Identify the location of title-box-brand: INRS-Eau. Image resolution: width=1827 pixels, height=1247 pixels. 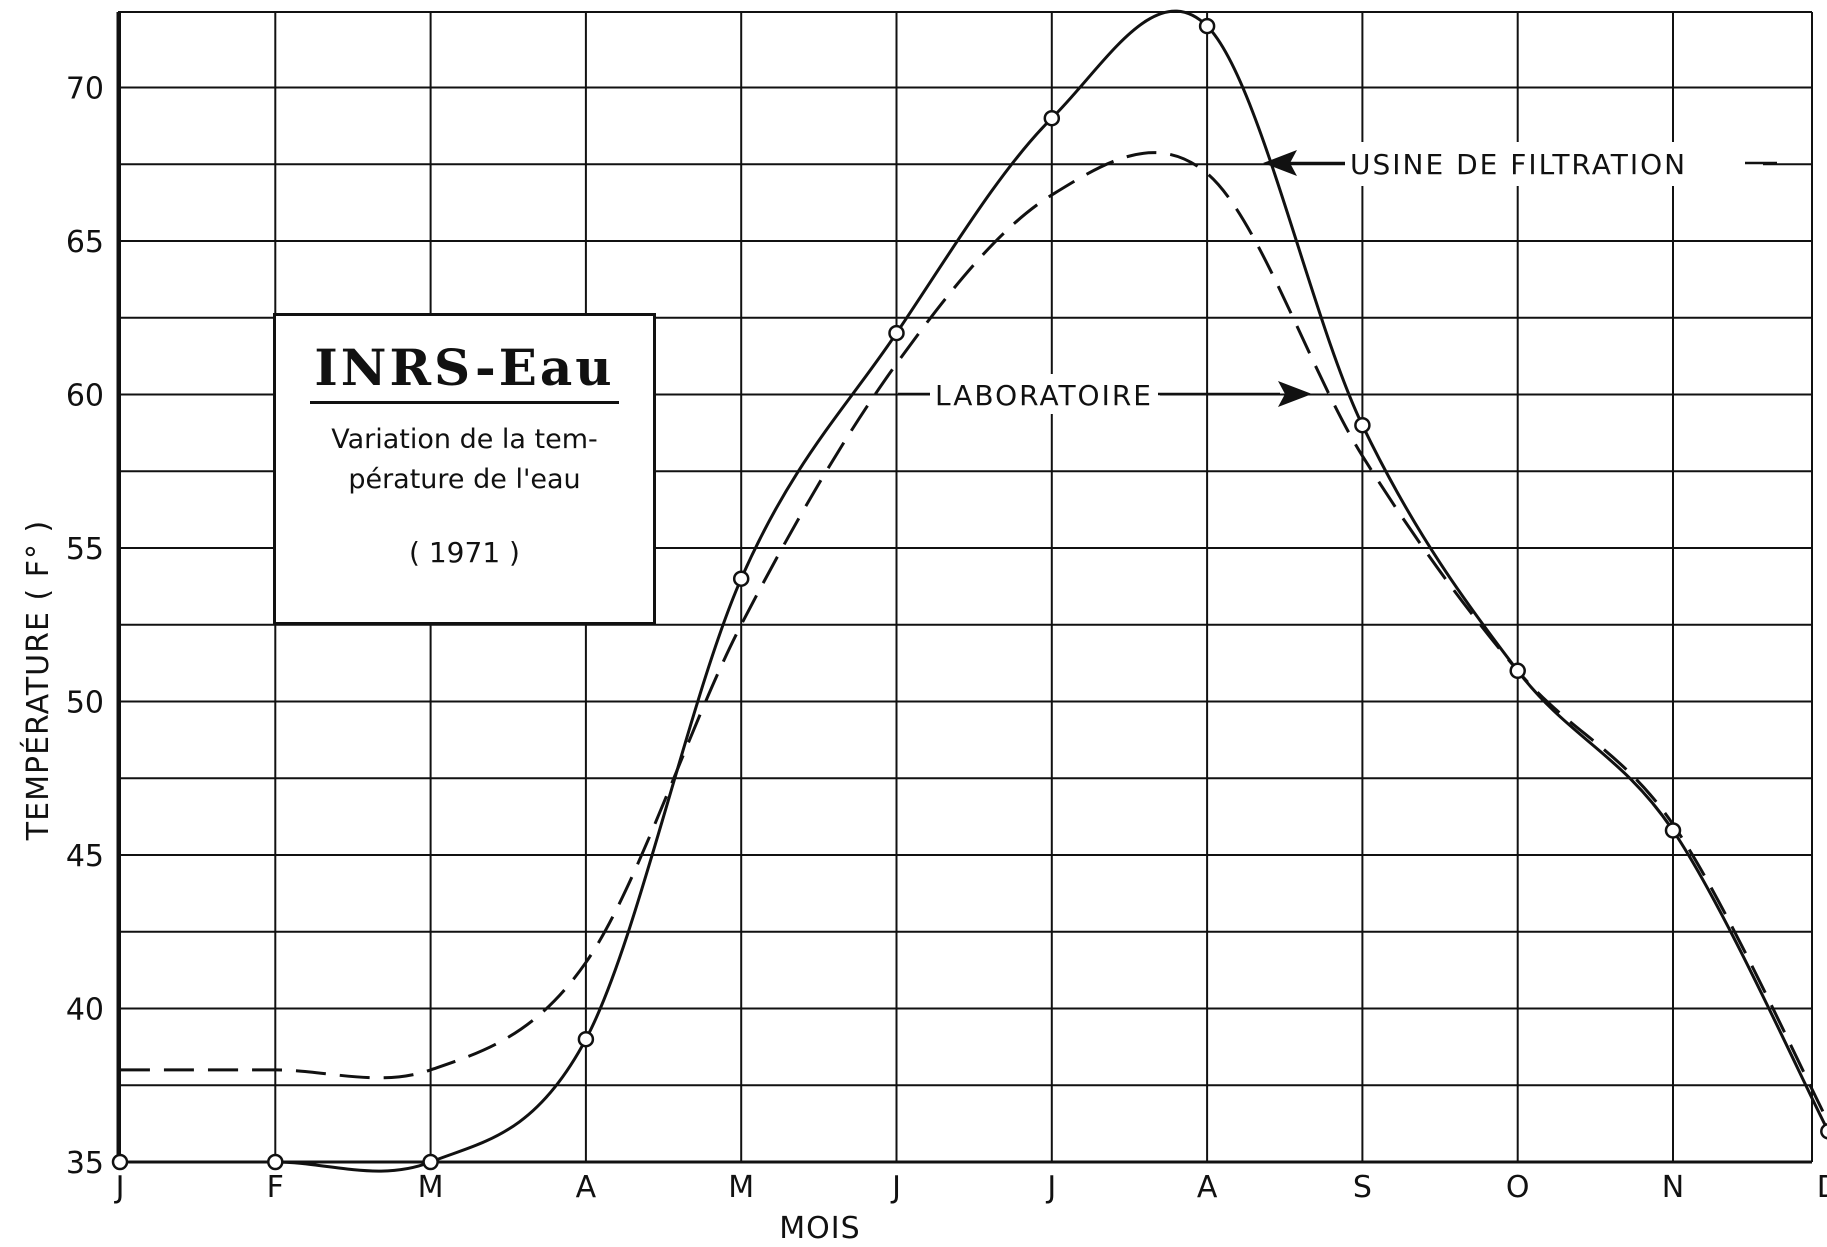
(464, 371).